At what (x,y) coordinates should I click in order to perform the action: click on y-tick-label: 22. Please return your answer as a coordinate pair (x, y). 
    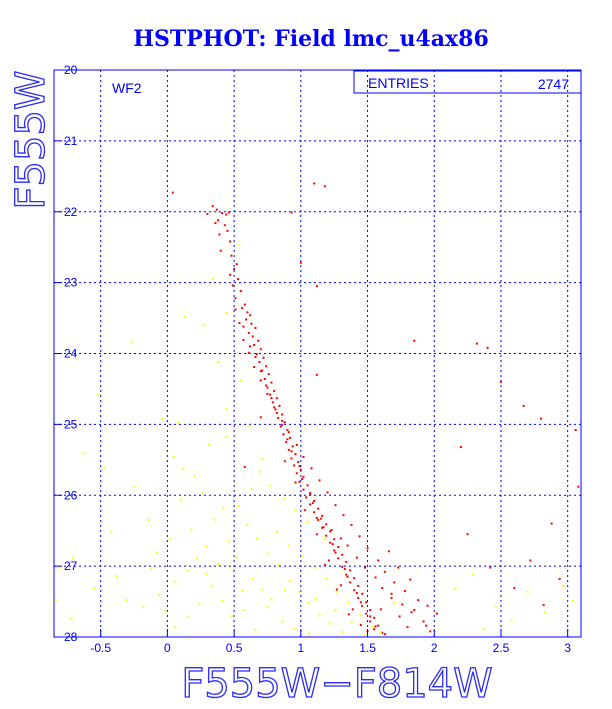
    Looking at the image, I should click on (71, 212).